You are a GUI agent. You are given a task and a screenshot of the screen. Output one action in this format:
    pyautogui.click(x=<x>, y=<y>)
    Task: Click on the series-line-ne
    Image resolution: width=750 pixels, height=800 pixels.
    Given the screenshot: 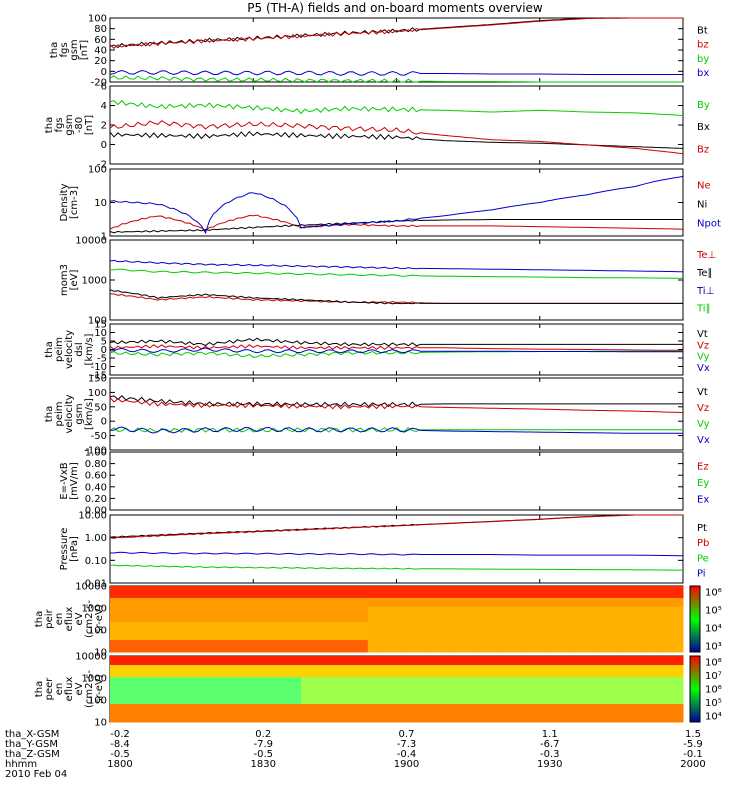 What is the action you would take?
    pyautogui.click(x=396, y=223)
    